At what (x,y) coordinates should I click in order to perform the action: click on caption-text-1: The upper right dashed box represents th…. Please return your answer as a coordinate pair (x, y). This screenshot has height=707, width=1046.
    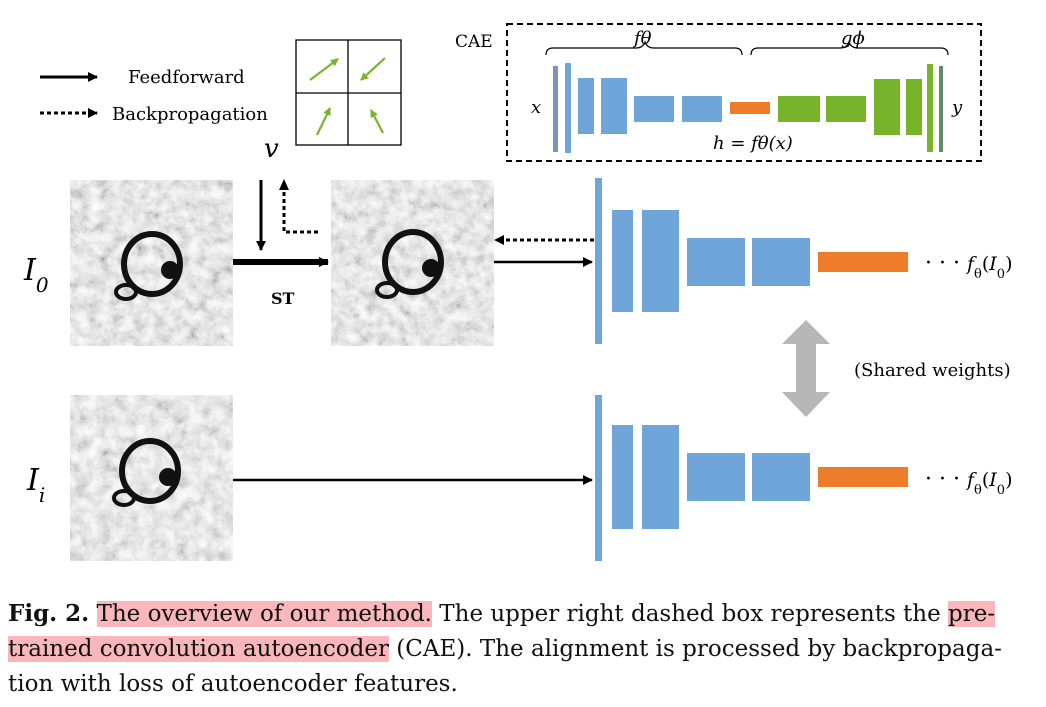
    Looking at the image, I should click on (690, 614).